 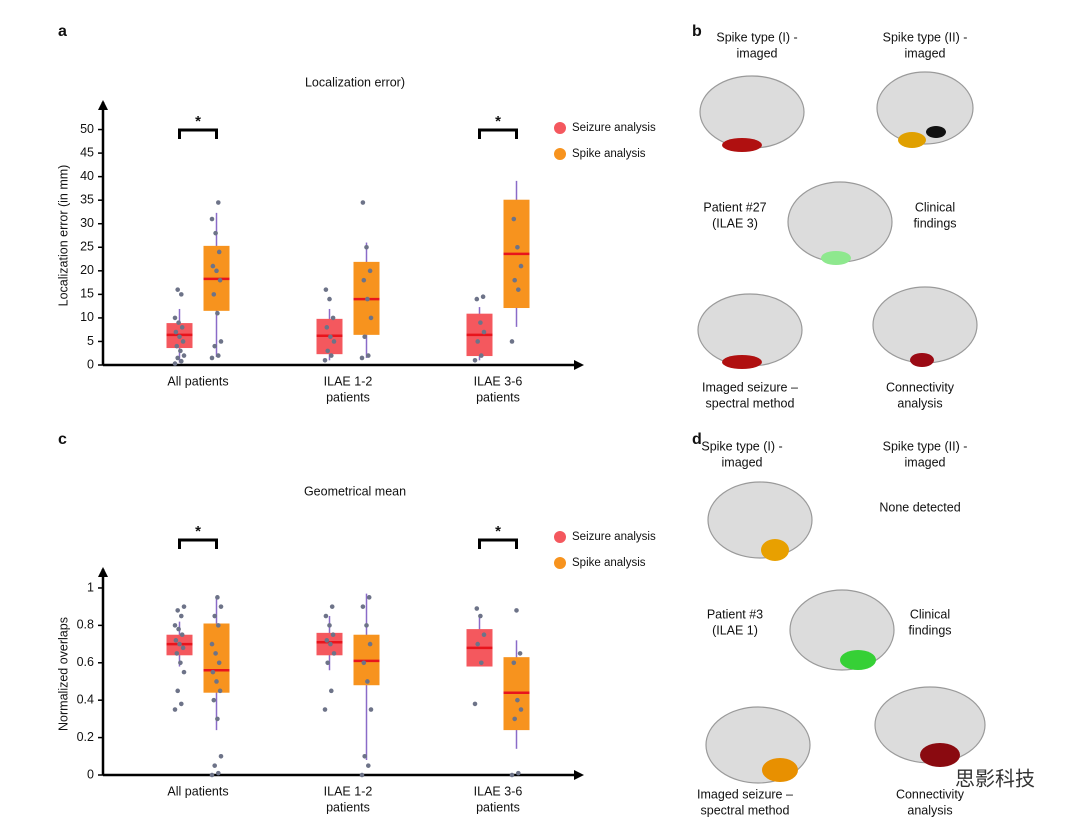 What do you see at coordinates (87, 176) in the screenshot?
I see `y-tick-label: 40` at bounding box center [87, 176].